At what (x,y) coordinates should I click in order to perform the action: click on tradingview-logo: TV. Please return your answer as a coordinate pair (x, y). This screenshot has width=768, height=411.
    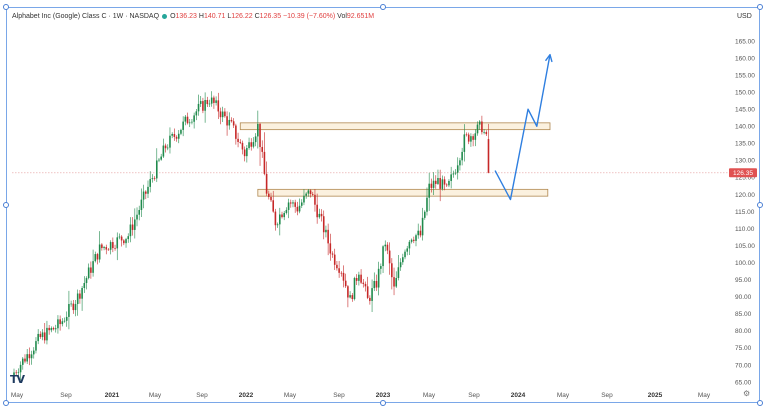
    Looking at the image, I should click on (17, 379).